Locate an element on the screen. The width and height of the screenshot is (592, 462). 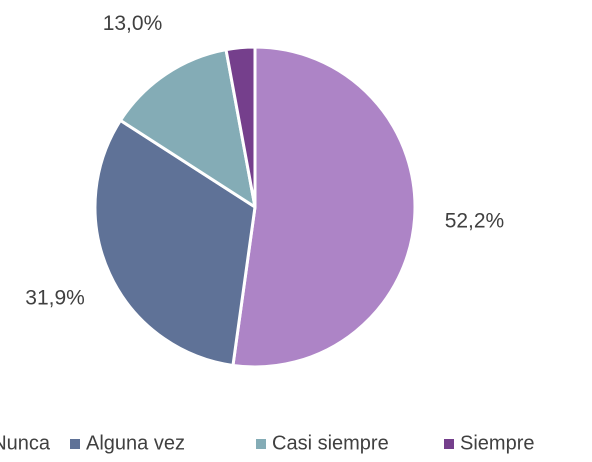
data-label: 13,0% is located at coordinates (133, 23).